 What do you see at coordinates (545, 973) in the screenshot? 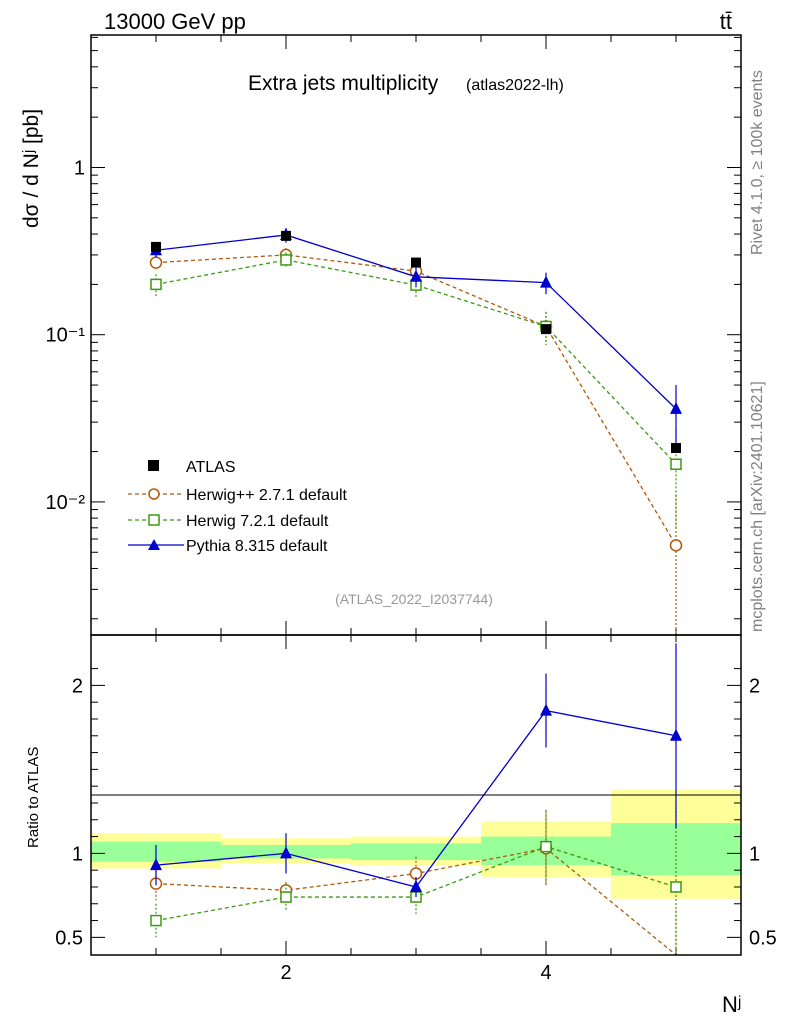
I see `x-tick-label: 4` at bounding box center [545, 973].